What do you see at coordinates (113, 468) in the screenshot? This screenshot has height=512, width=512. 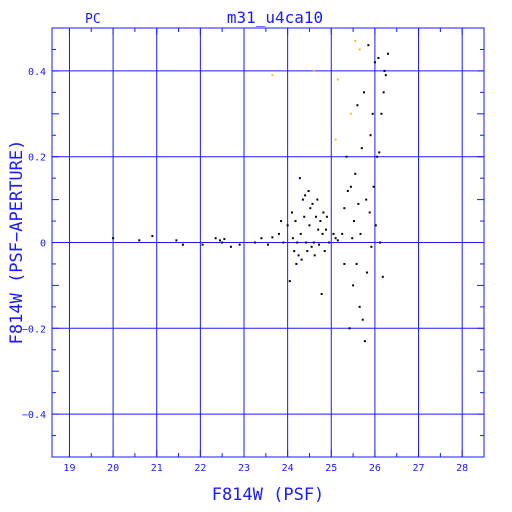 I see `x-tick-label: 20` at bounding box center [113, 468].